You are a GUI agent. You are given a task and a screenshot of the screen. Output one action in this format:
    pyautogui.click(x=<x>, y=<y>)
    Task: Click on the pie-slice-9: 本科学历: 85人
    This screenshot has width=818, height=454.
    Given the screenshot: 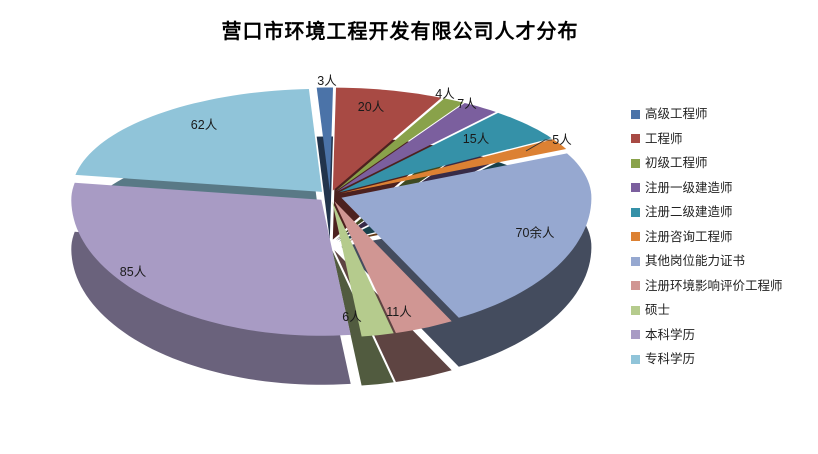 What is the action you would take?
    pyautogui.click(x=211, y=259)
    